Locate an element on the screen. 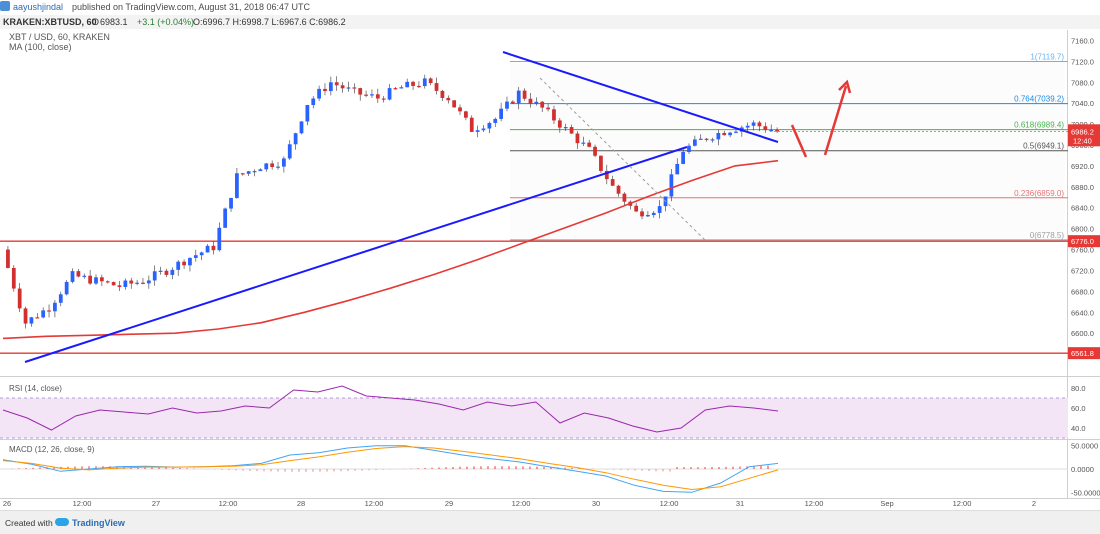  fib-label: 0.618(6989.4) is located at coordinates (1039, 125).